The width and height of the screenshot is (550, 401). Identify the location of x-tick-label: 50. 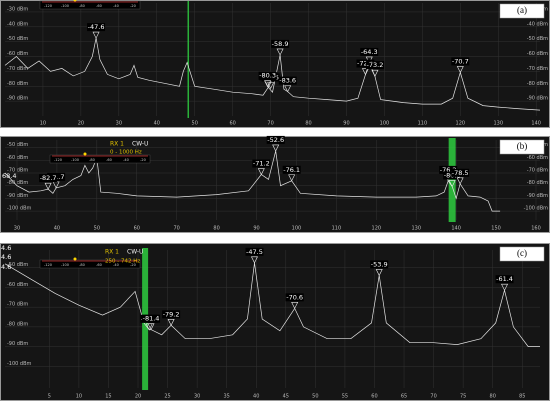
(97, 229).